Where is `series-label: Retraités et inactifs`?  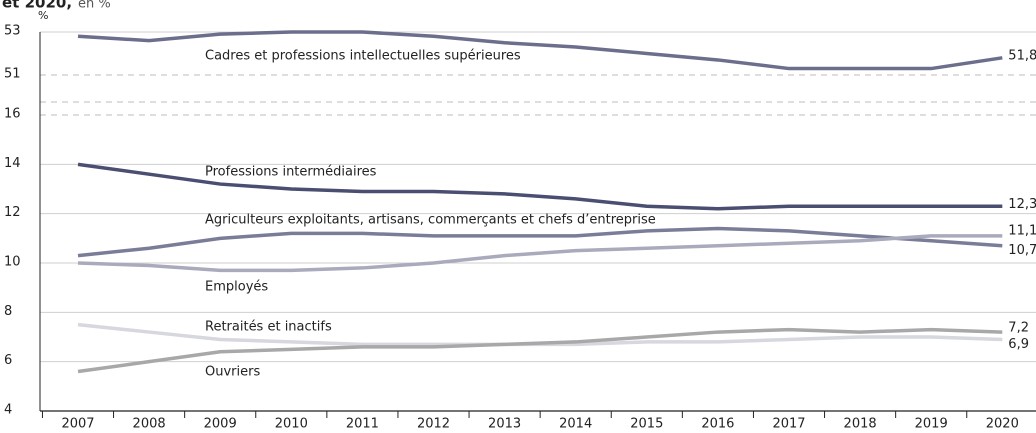 series-label: Retraités et inactifs is located at coordinates (268, 327).